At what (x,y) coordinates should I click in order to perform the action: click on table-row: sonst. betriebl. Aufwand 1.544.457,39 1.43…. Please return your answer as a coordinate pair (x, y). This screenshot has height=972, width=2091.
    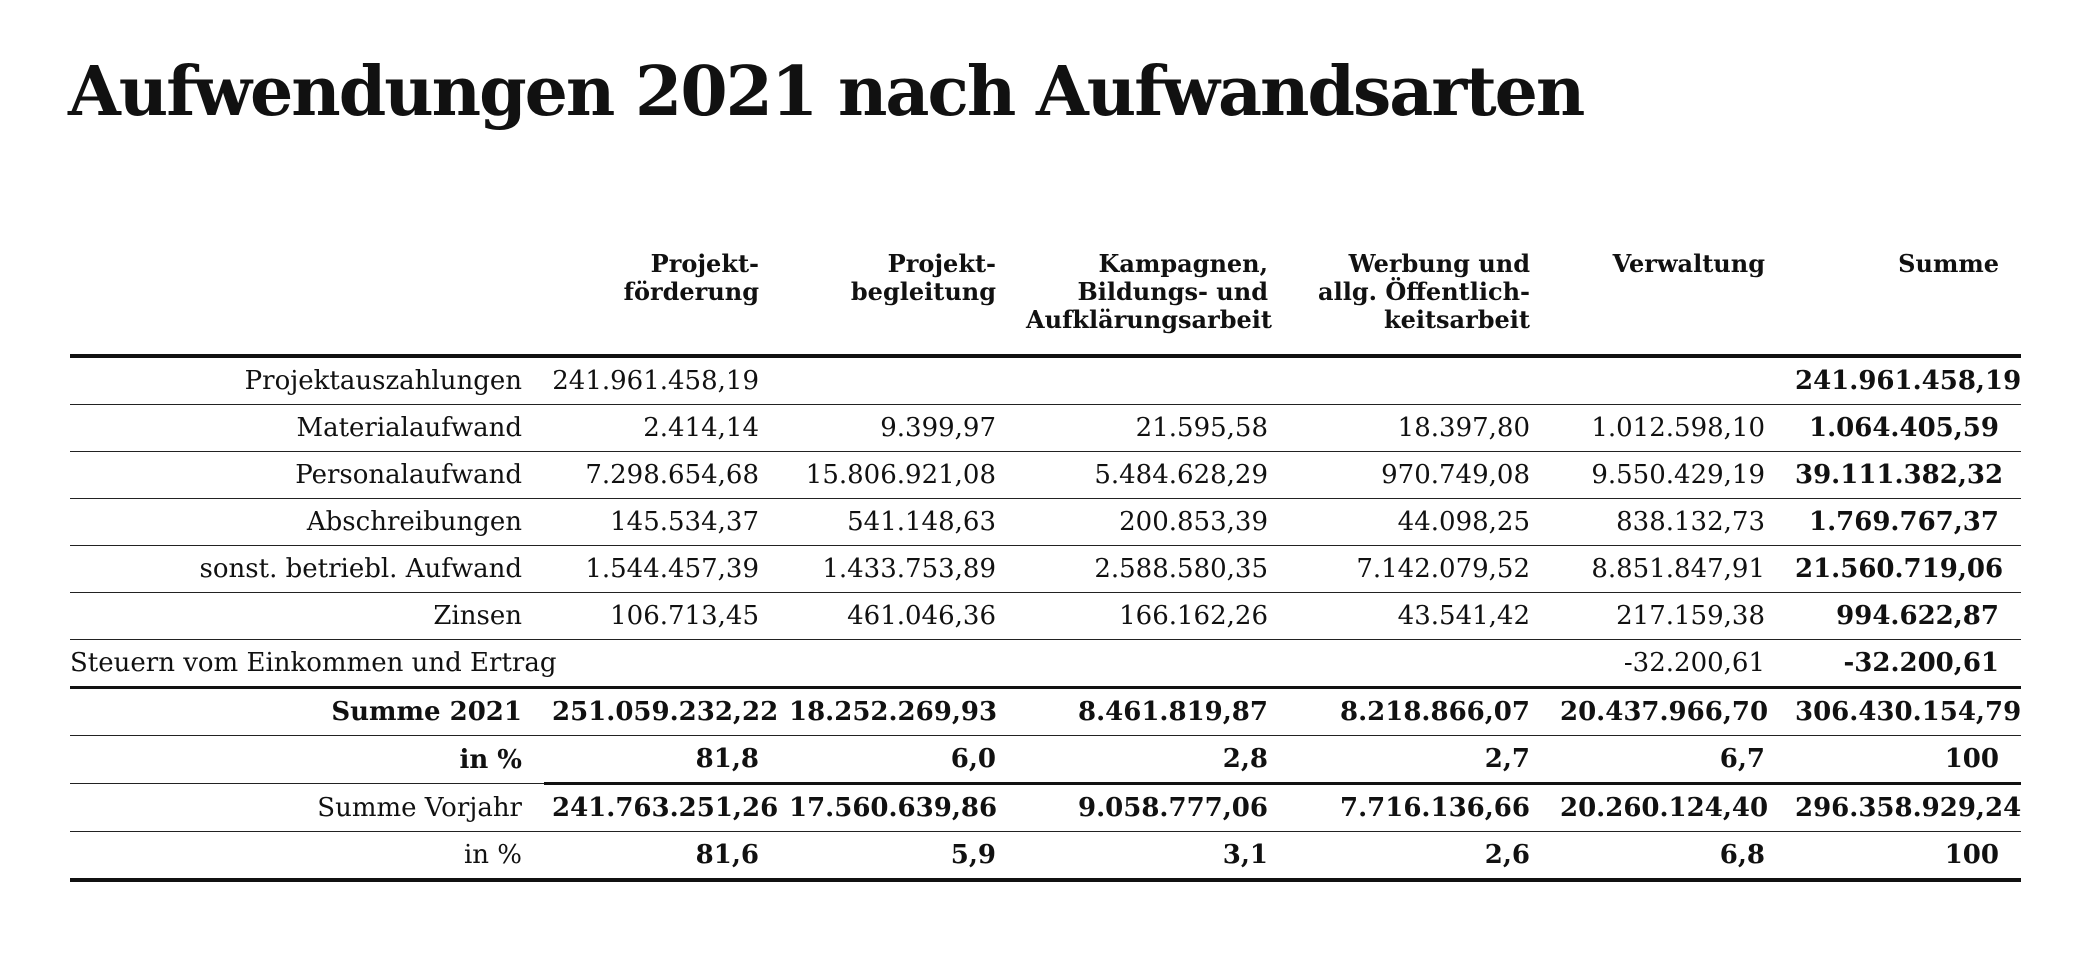
    Looking at the image, I should click on (1045, 569).